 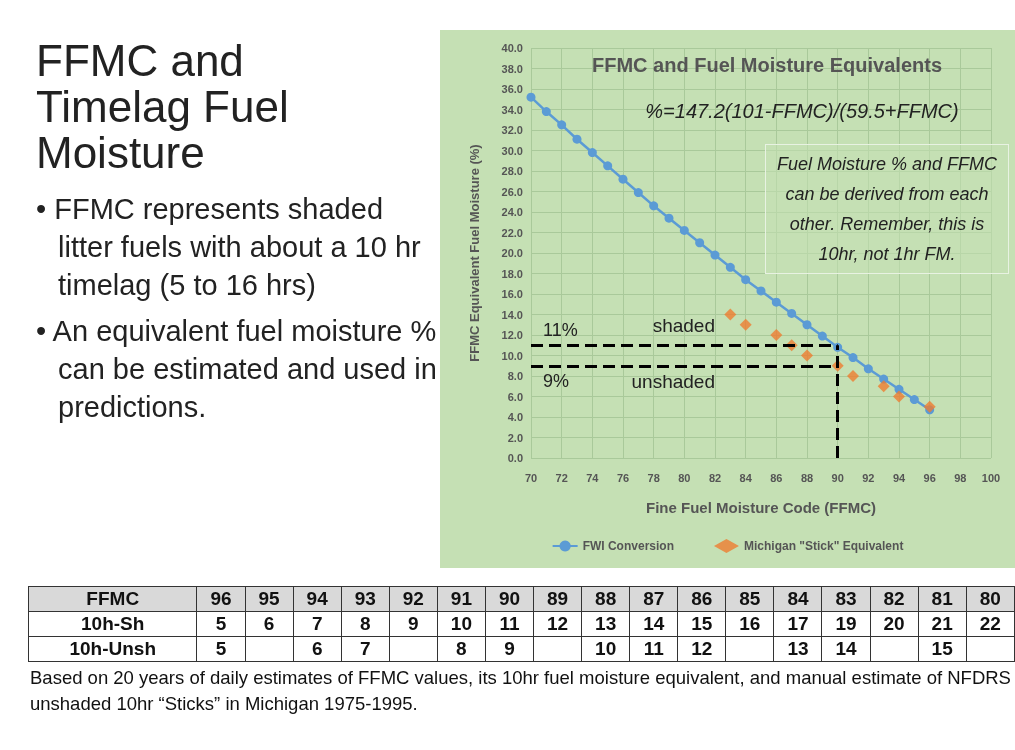 I want to click on x-tick-label: 83, so click(x=846, y=599).